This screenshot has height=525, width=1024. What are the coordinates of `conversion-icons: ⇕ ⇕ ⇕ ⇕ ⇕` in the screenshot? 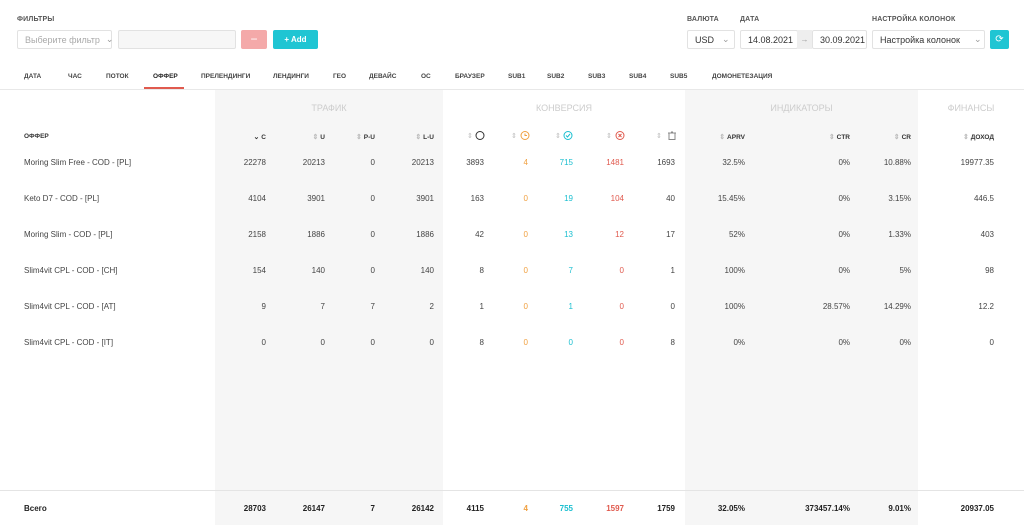 It's located at (571, 135).